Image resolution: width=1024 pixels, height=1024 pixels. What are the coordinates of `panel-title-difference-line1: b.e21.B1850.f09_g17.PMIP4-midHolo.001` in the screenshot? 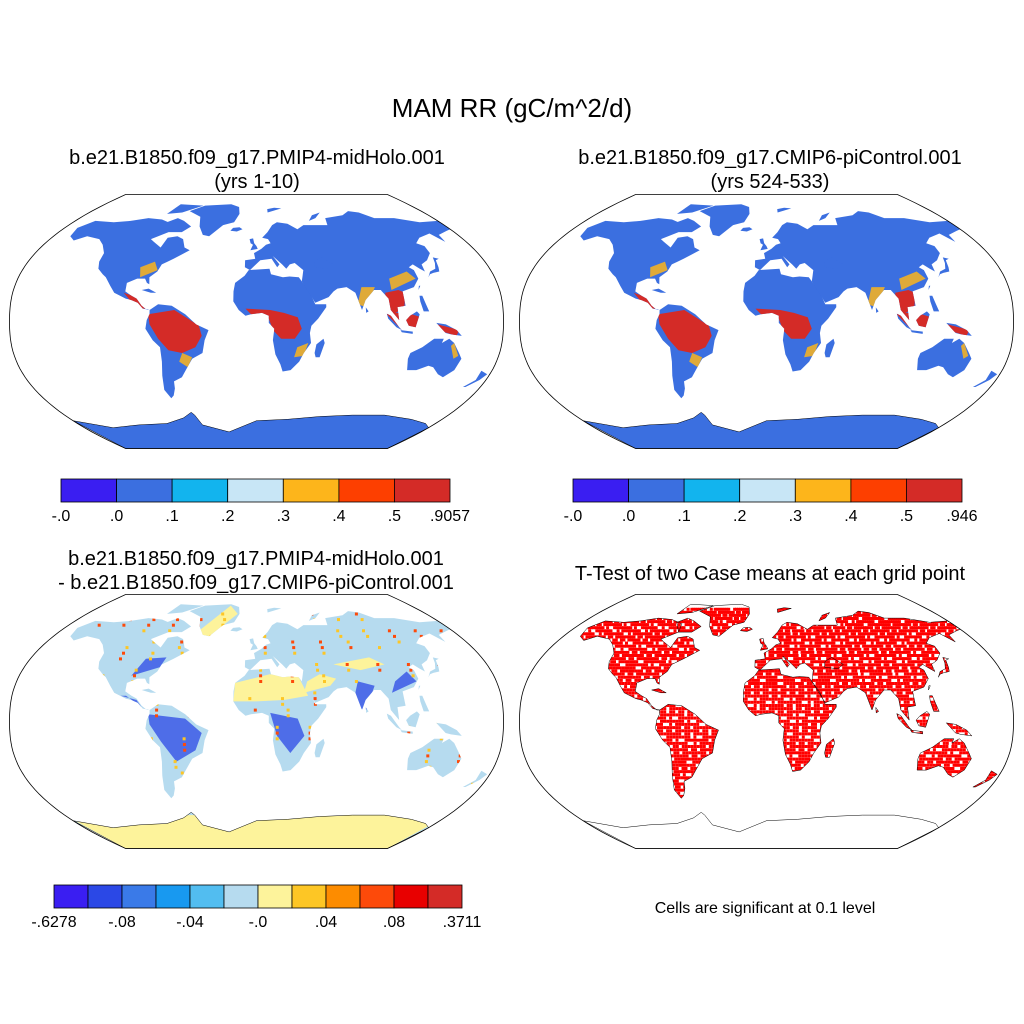 It's located at (256, 559).